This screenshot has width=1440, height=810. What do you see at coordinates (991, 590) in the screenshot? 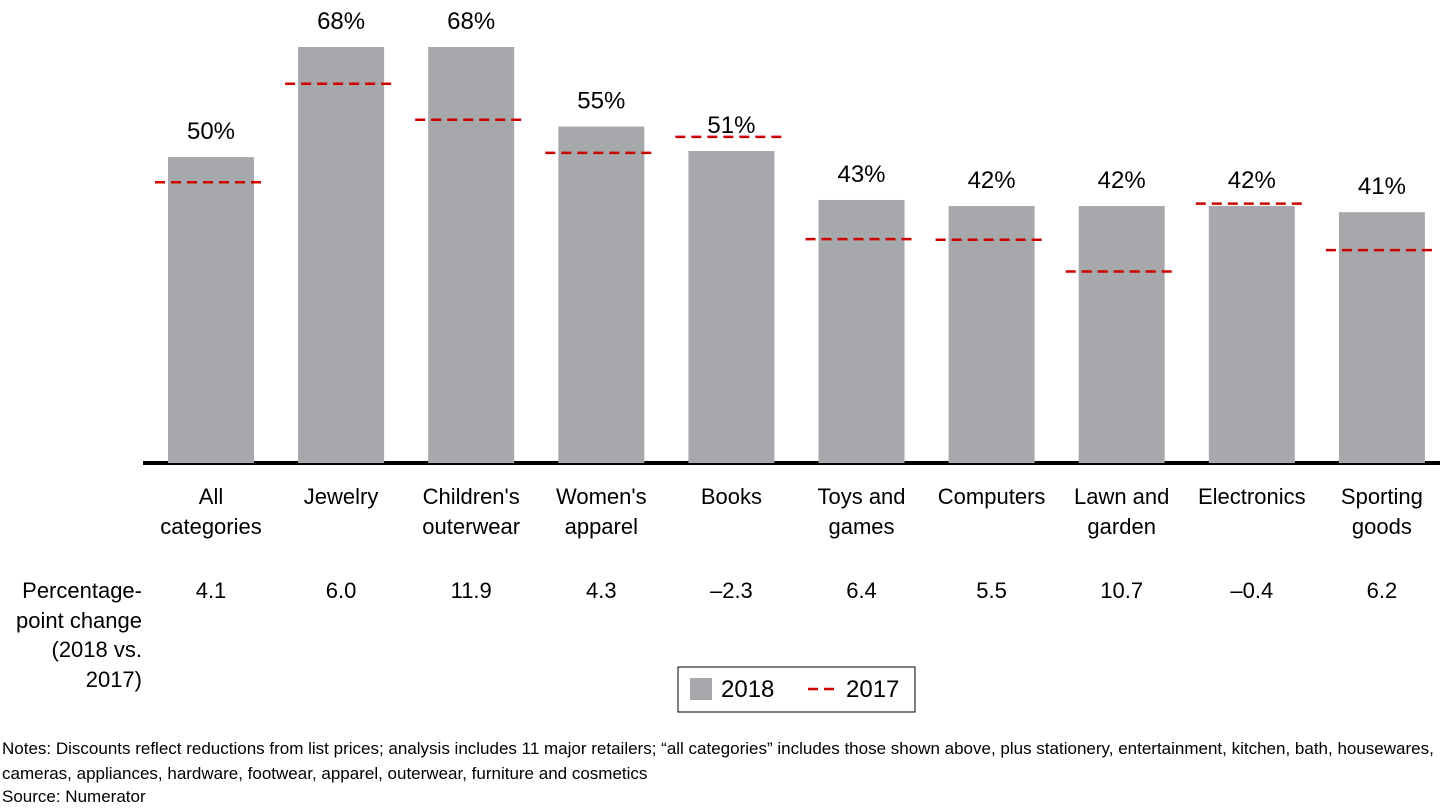
I see `change-value: 5.5` at bounding box center [991, 590].